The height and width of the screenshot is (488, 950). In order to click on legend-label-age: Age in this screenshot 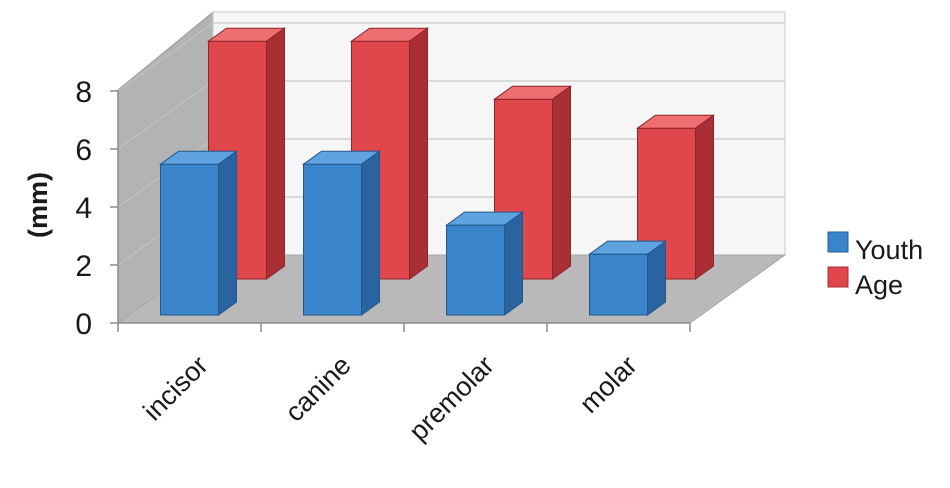, I will do `click(879, 285)`.